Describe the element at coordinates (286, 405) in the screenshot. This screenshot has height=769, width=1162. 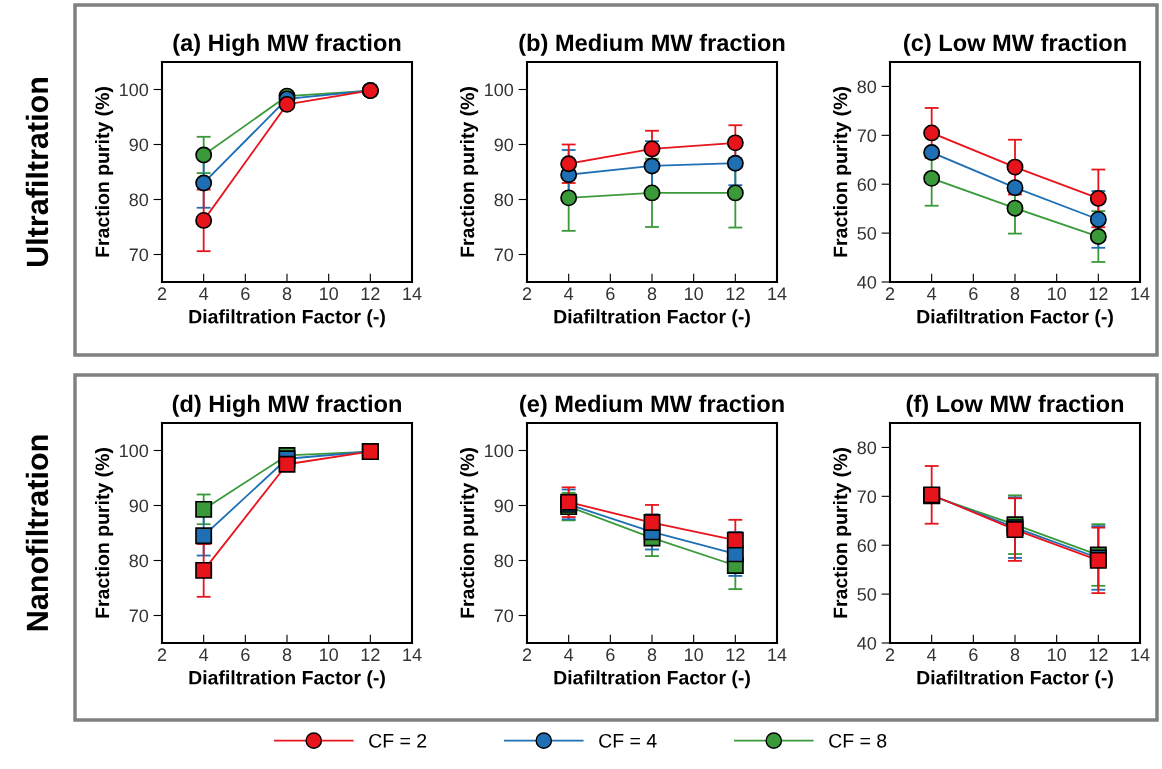
I see `chart-title: (d) High MW fraction` at that location.